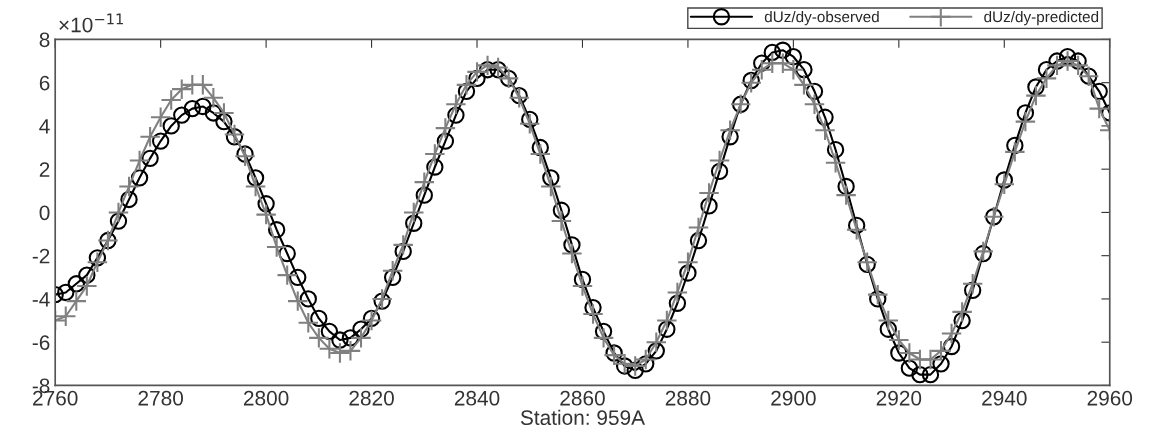  I want to click on y-tick-label: -6, so click(41, 342).